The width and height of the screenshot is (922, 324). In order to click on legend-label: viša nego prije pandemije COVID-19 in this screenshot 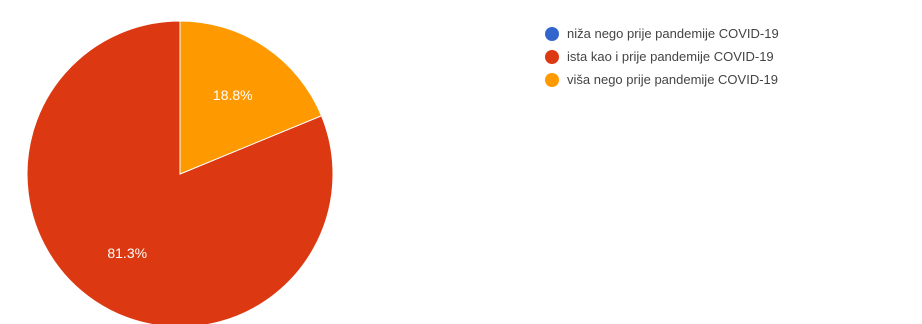, I will do `click(672, 79)`.